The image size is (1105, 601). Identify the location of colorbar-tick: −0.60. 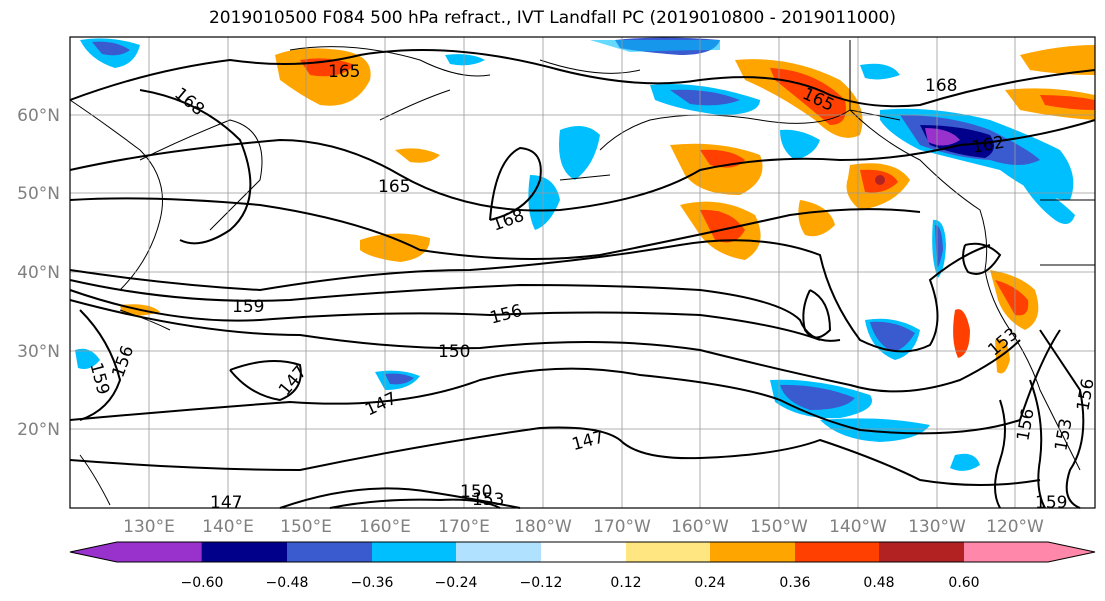
(202, 583).